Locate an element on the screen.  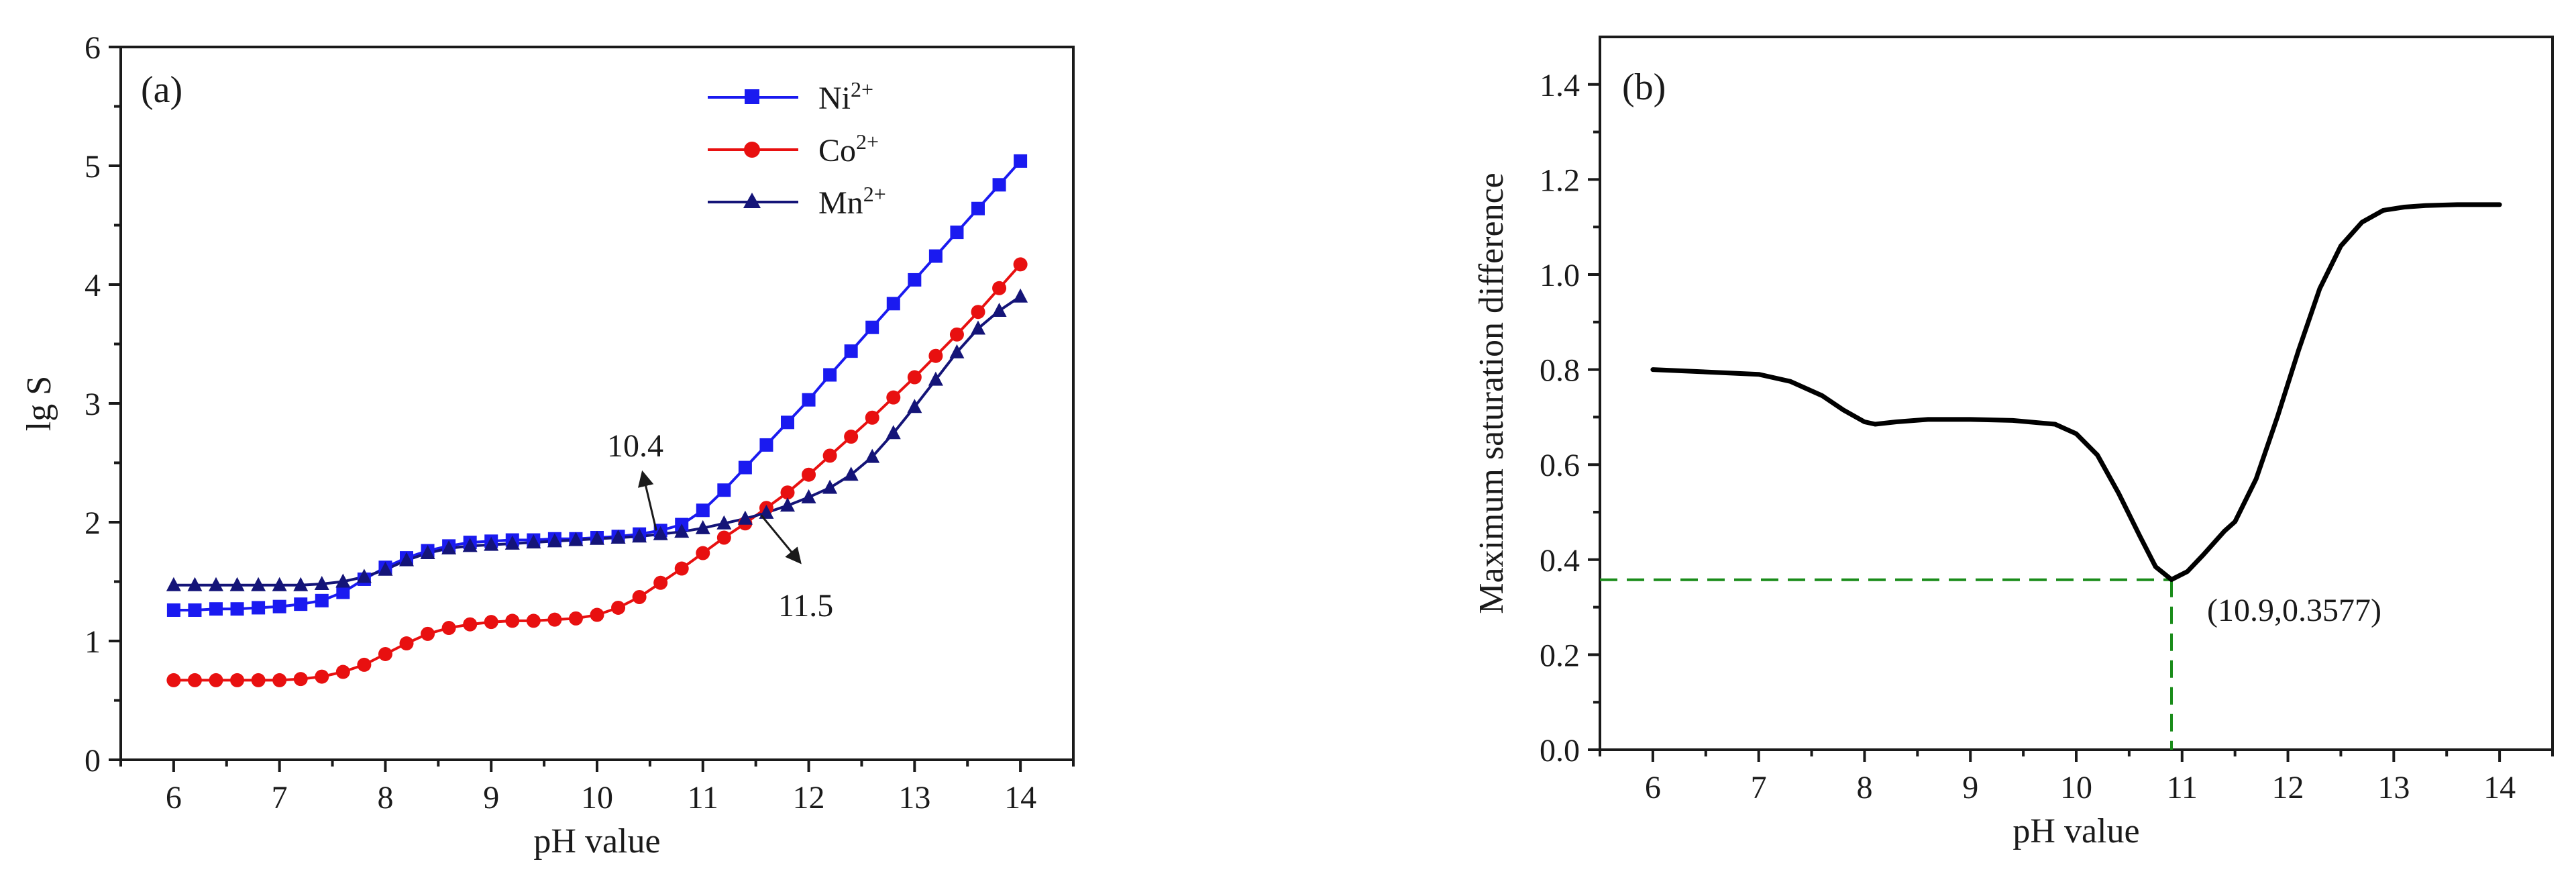
chart-a-x-axis-title: pH value is located at coordinates (596, 841).